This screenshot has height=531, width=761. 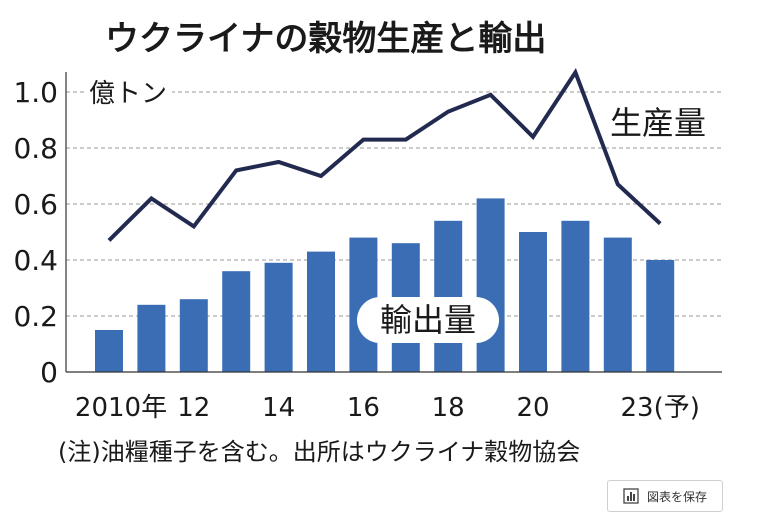 What do you see at coordinates (121, 408) in the screenshot?
I see `x-tick-label: 2010年` at bounding box center [121, 408].